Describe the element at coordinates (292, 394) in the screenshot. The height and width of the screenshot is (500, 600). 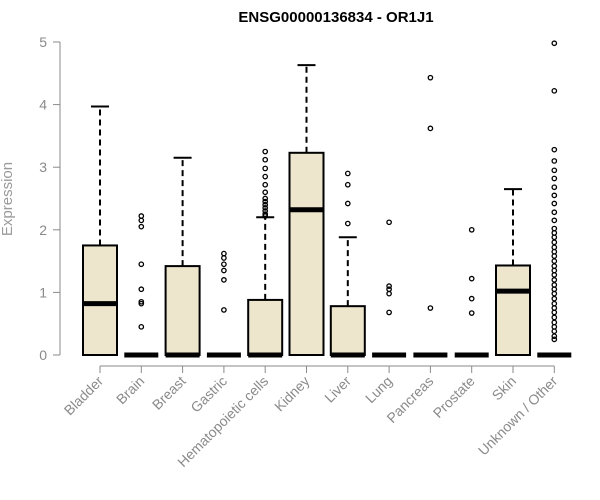
I see `x-tick-label: Kidney` at that location.